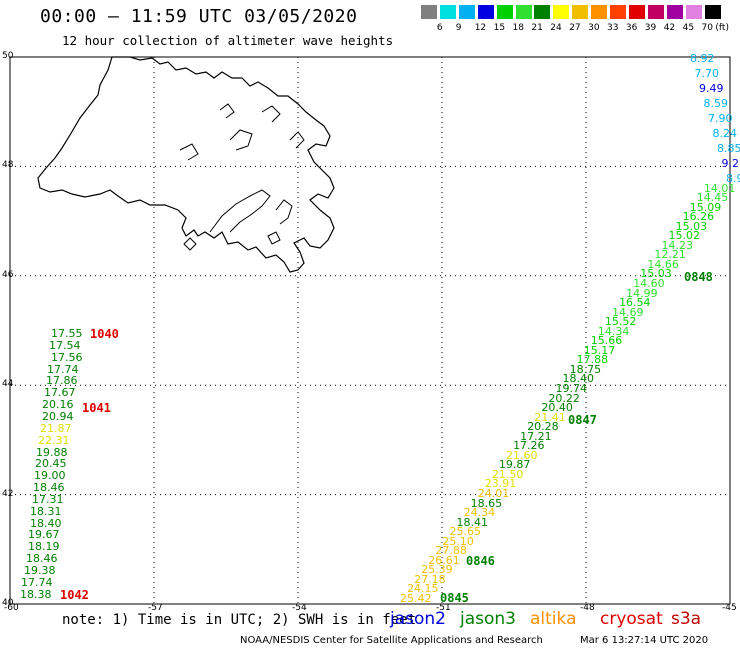 The height and width of the screenshot is (650, 740). Describe the element at coordinates (592, 360) in the screenshot. I see `swh-value: 17.88` at that location.